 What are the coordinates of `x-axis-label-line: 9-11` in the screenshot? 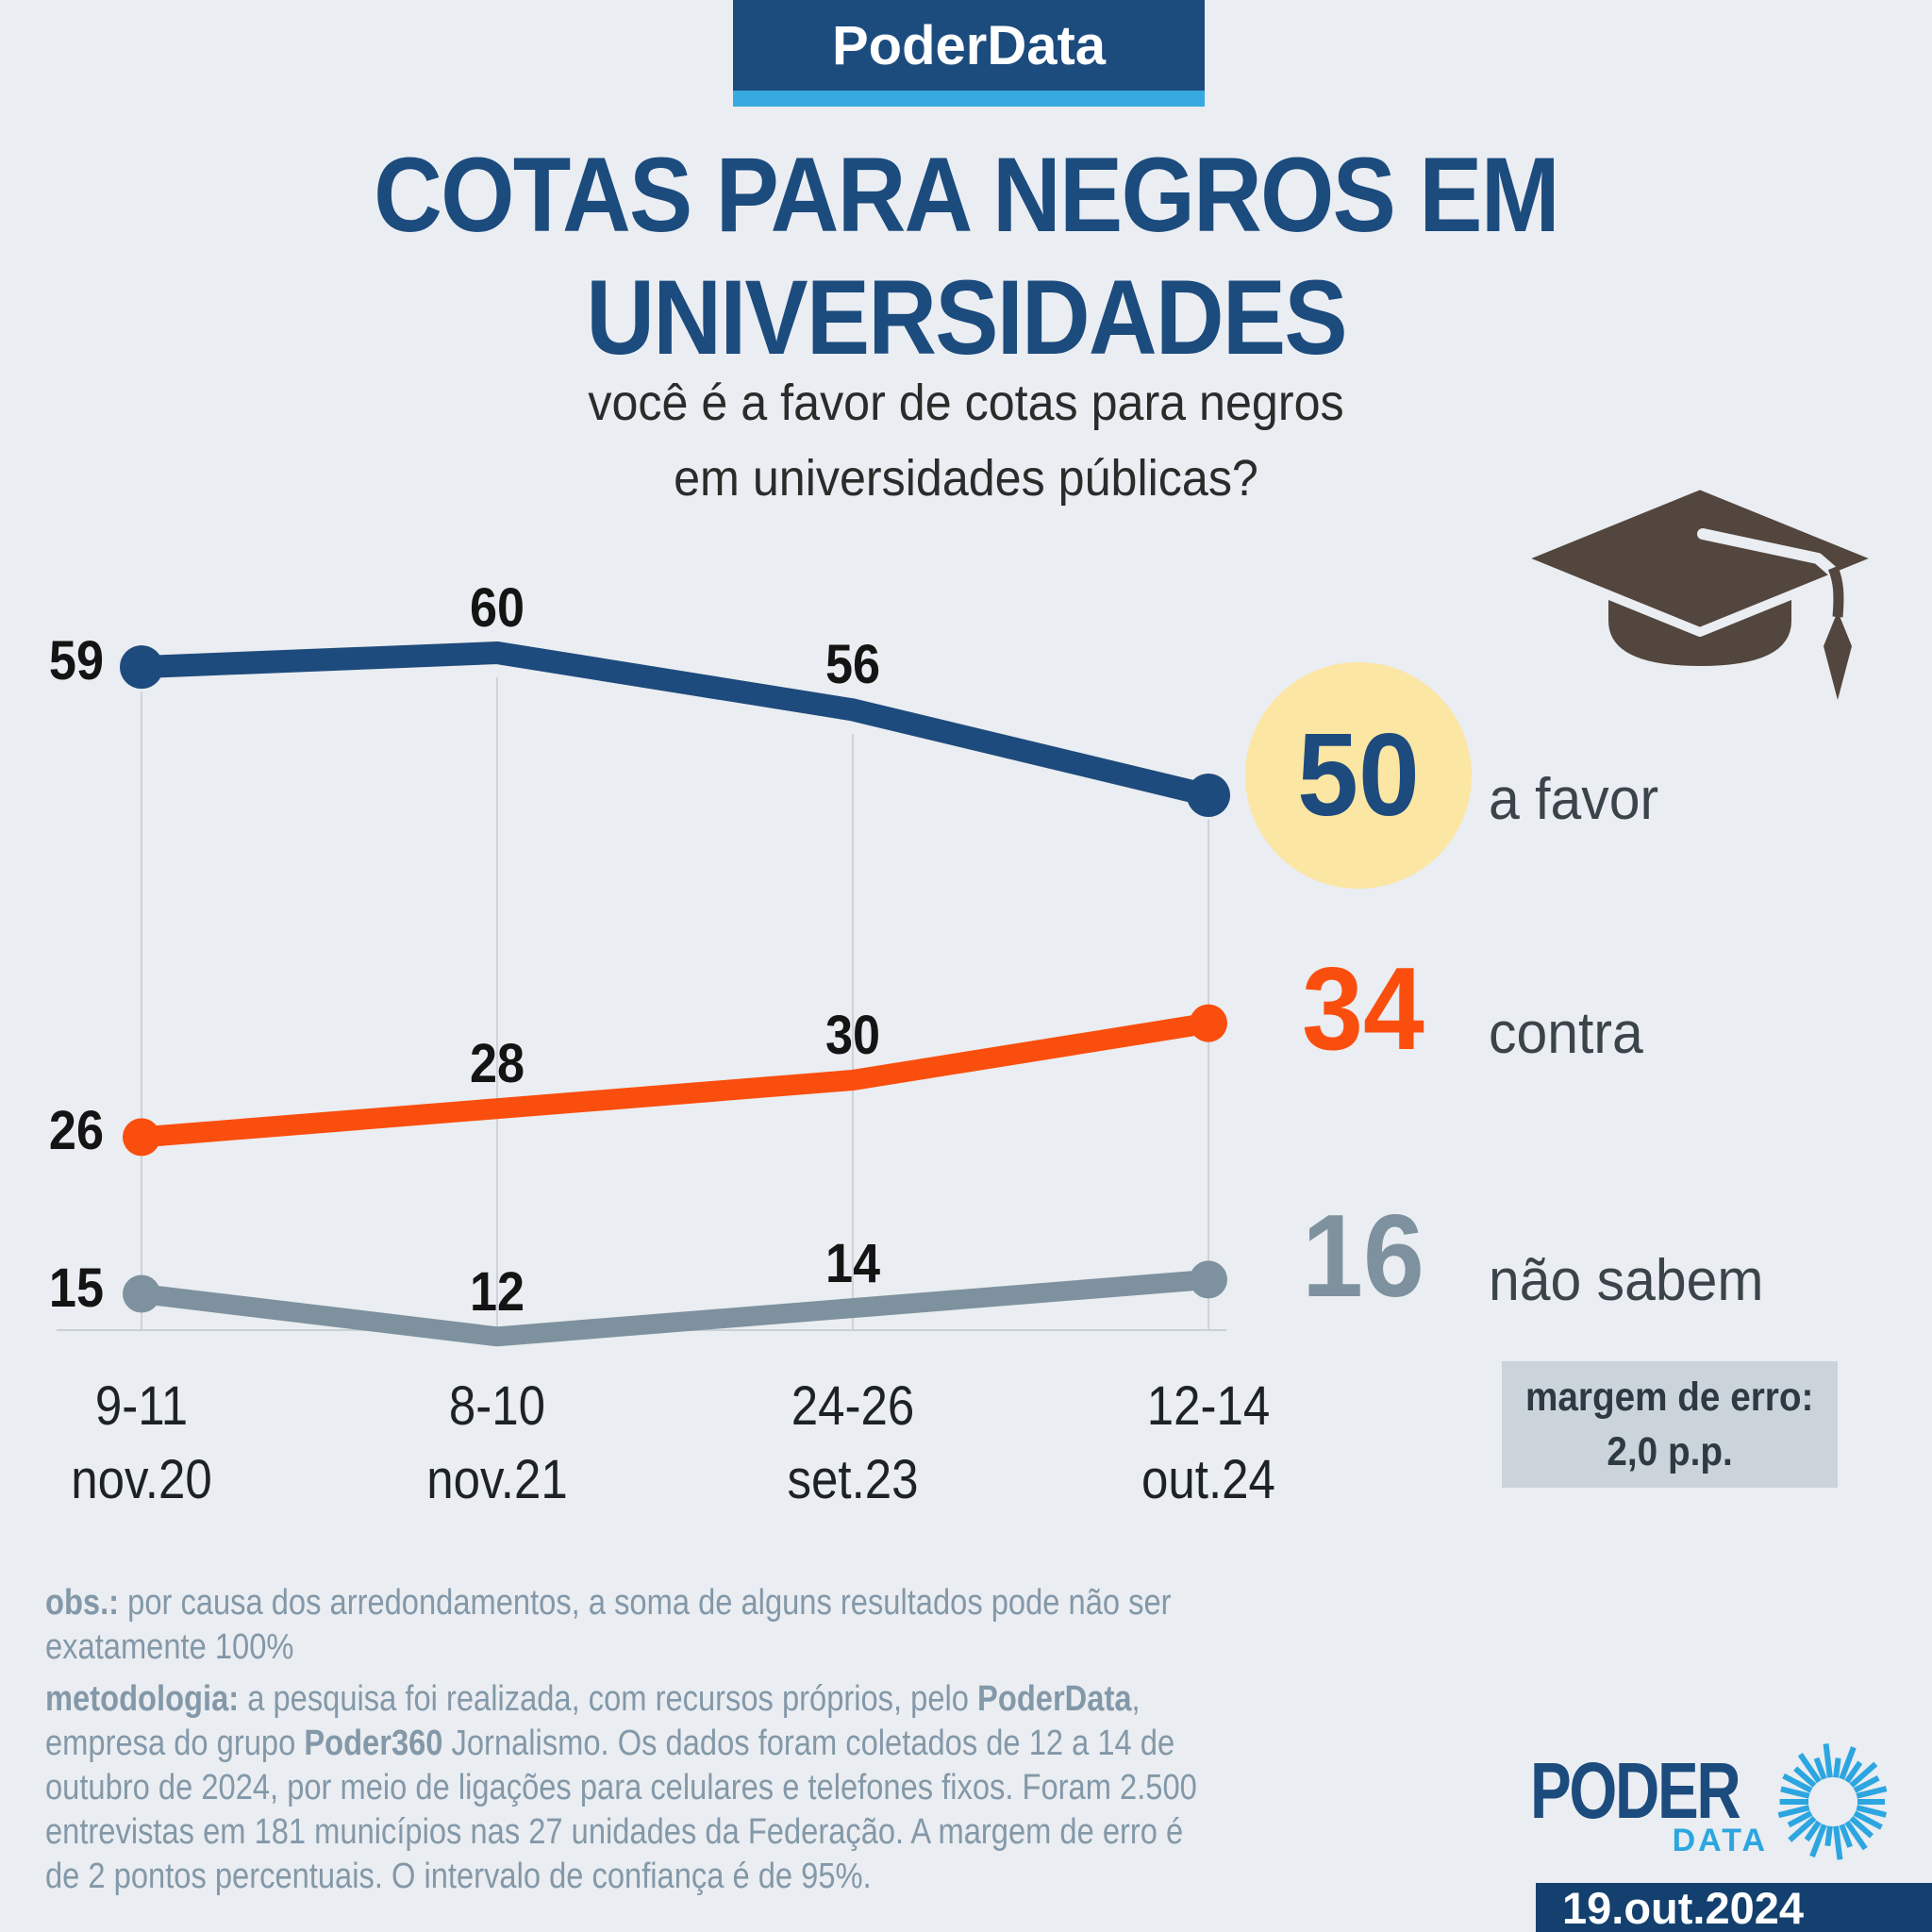 It's located at (141, 1406).